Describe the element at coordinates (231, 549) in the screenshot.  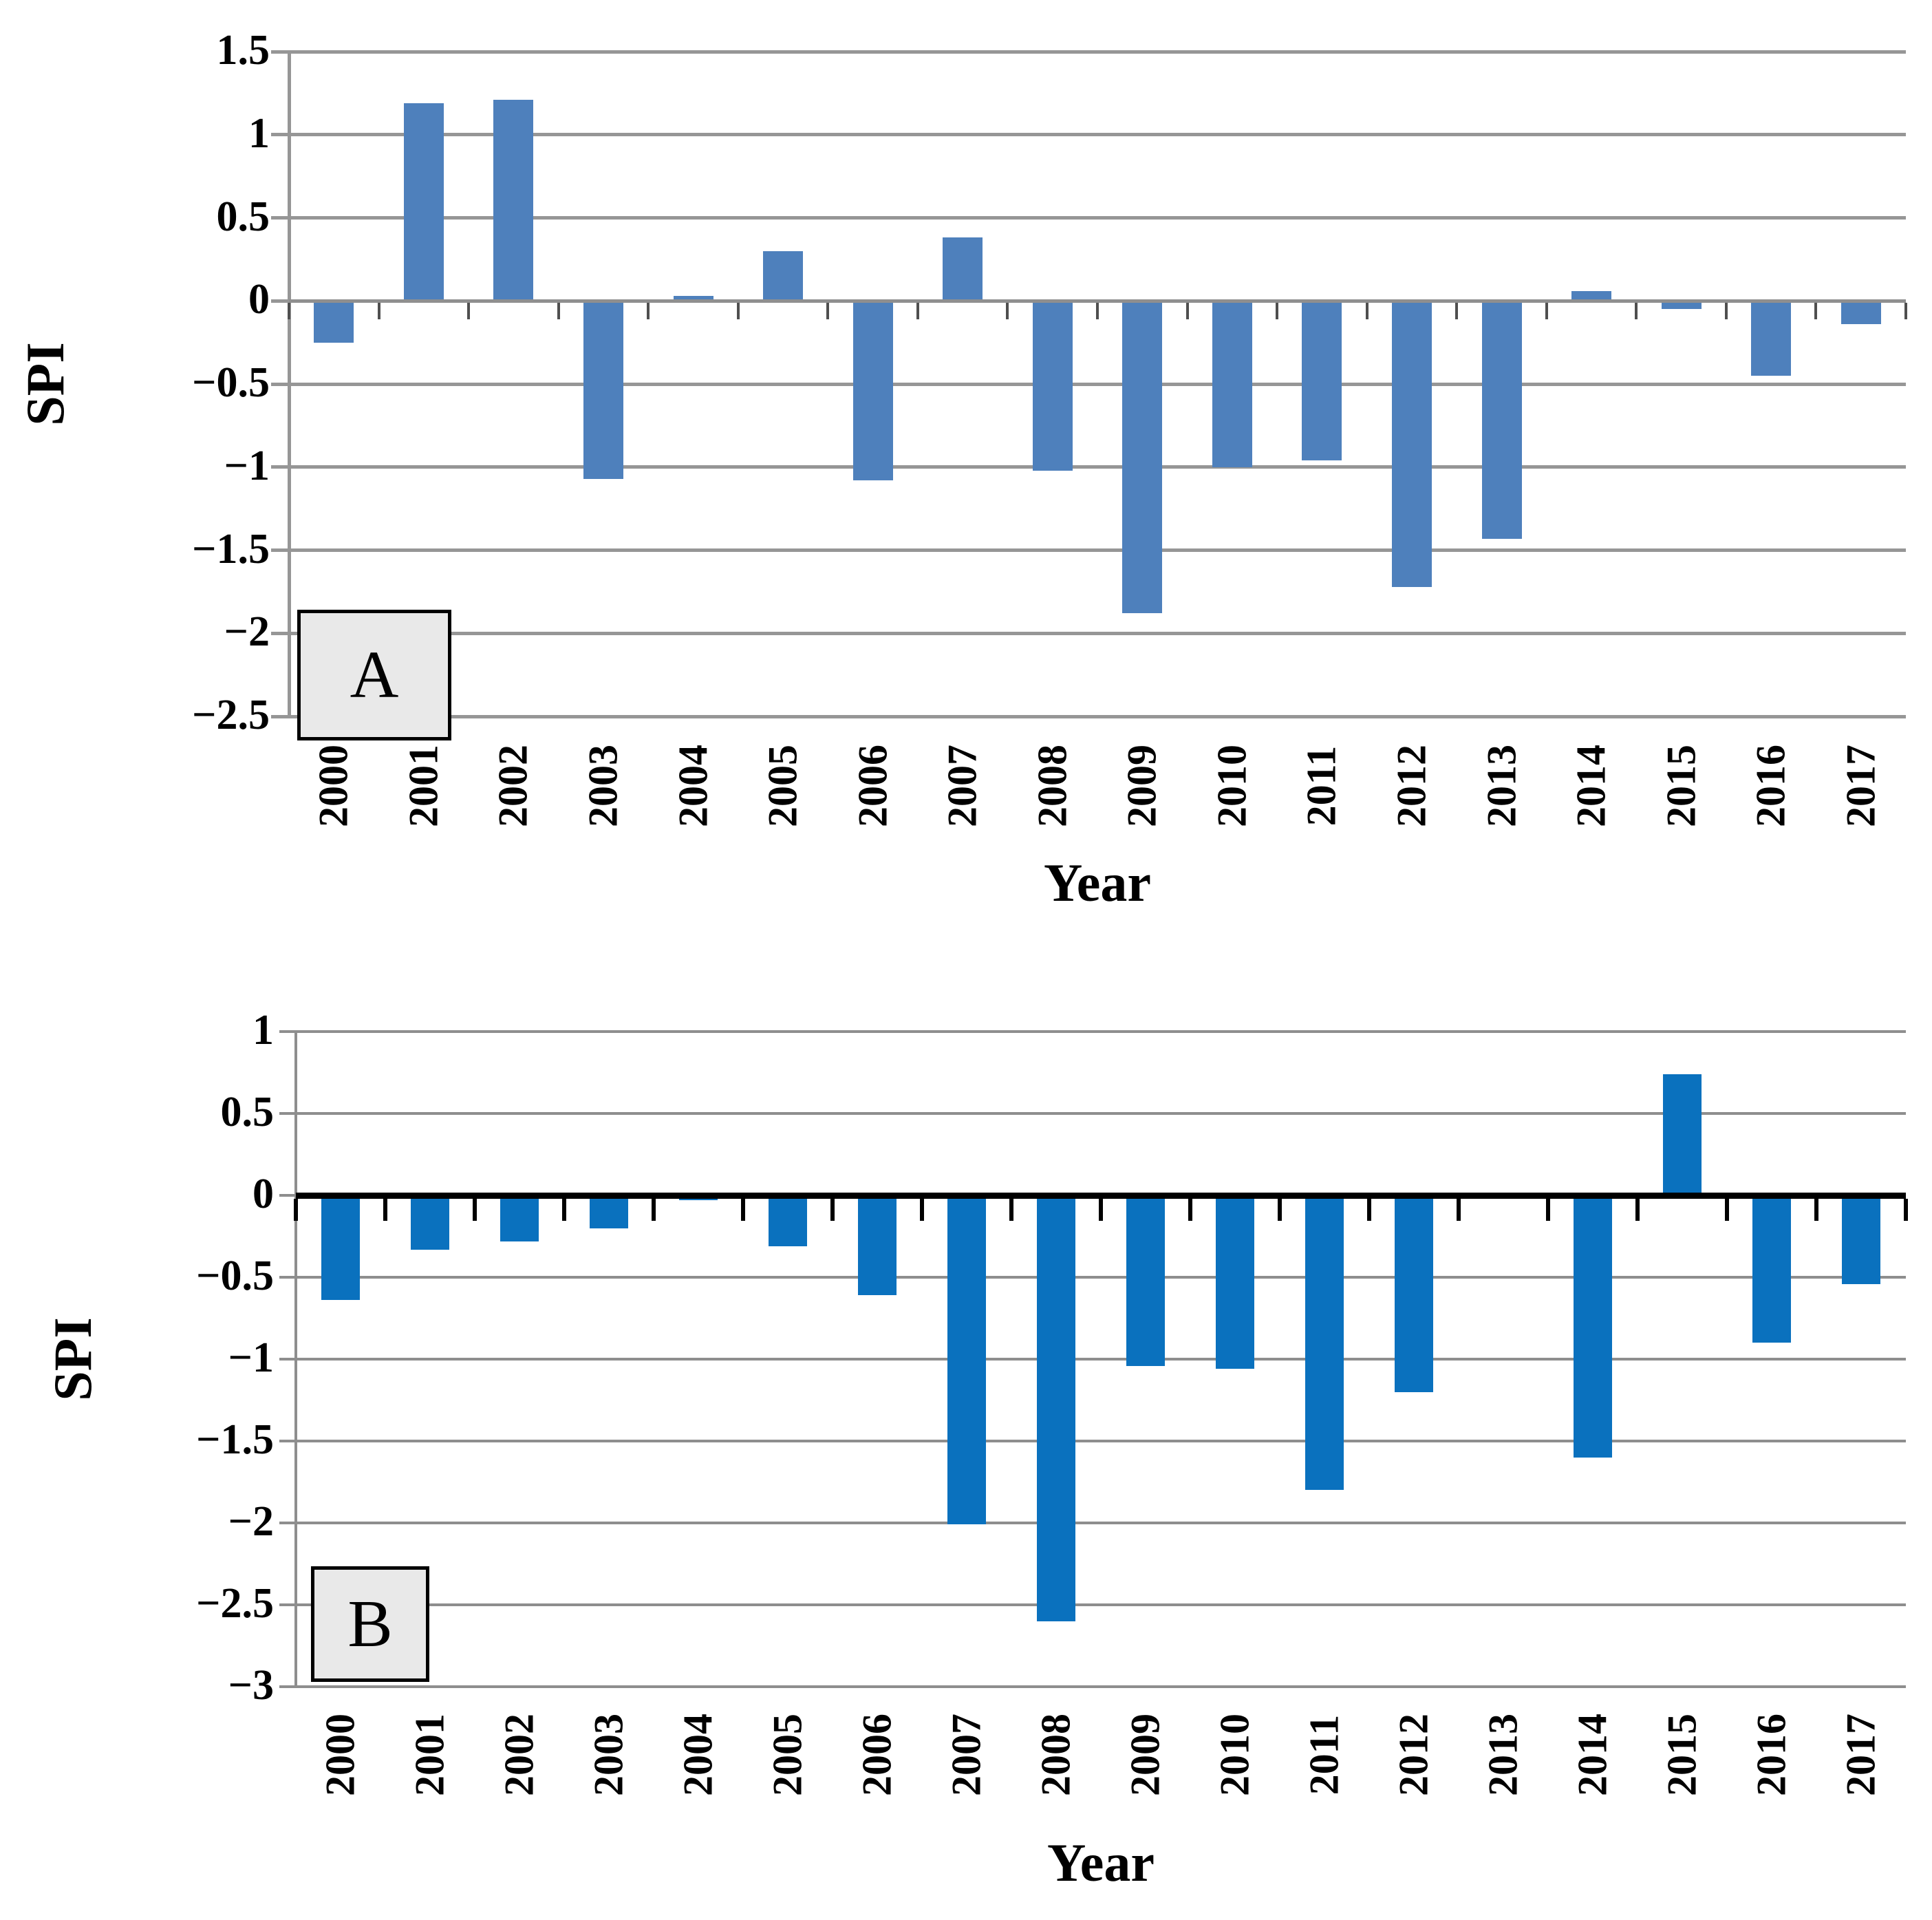
I see `y-tick-label: −1.5` at that location.